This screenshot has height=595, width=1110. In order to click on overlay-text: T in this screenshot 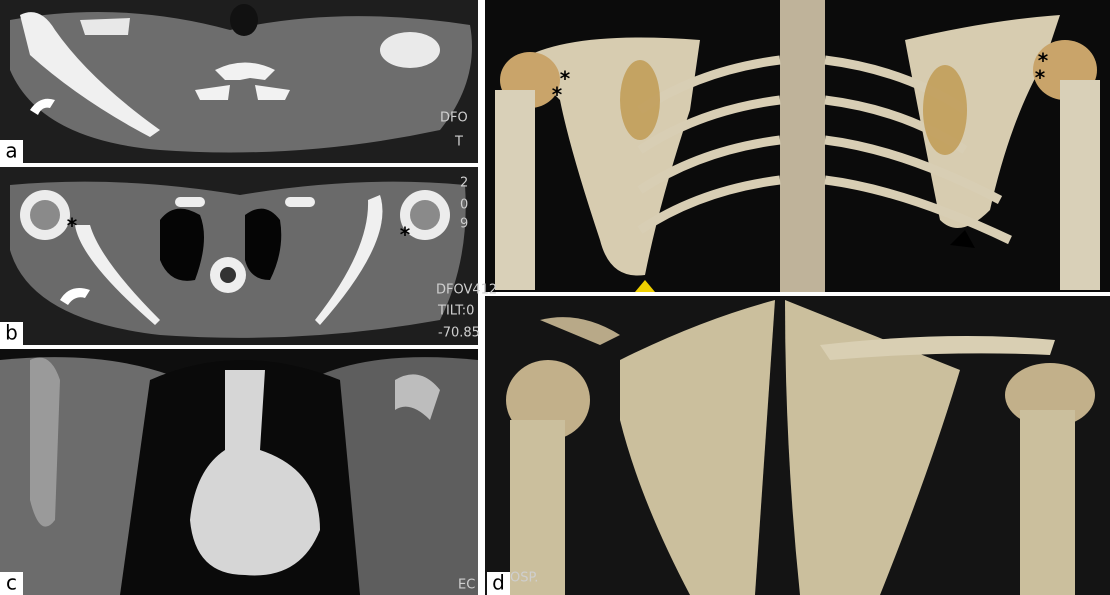, I will do `click(458, 142)`.